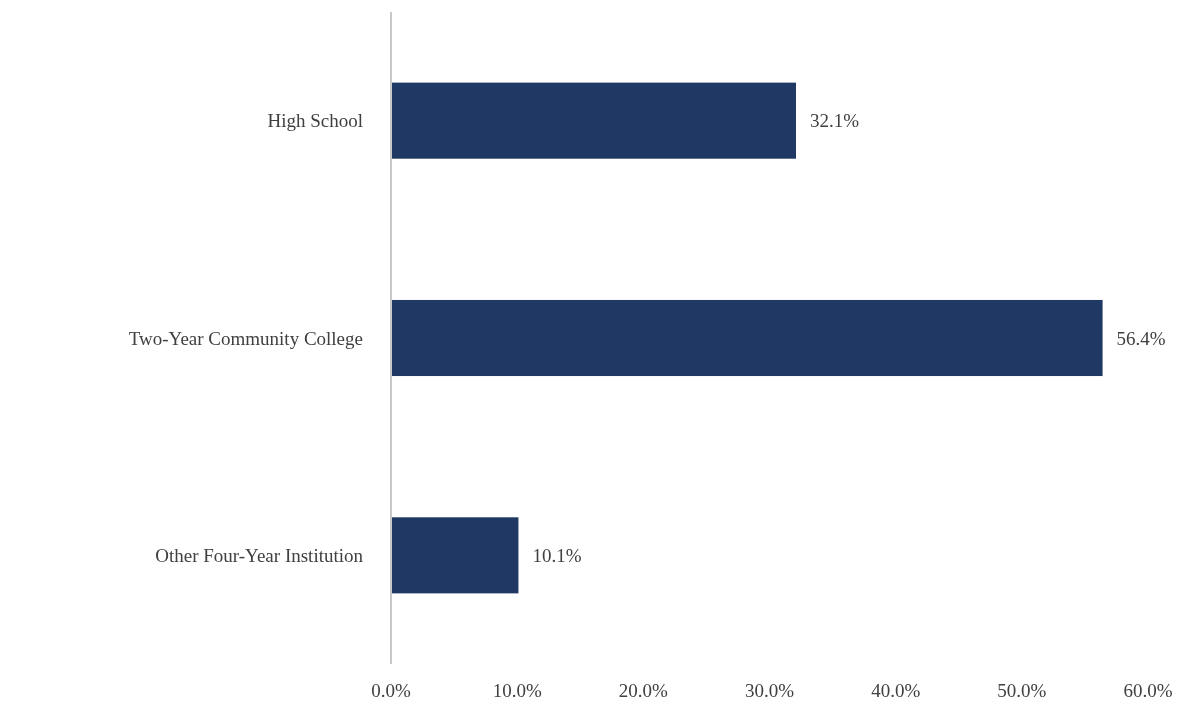 The height and width of the screenshot is (709, 1184). Describe the element at coordinates (896, 690) in the screenshot. I see `x-tick-label: 40.0%` at that location.